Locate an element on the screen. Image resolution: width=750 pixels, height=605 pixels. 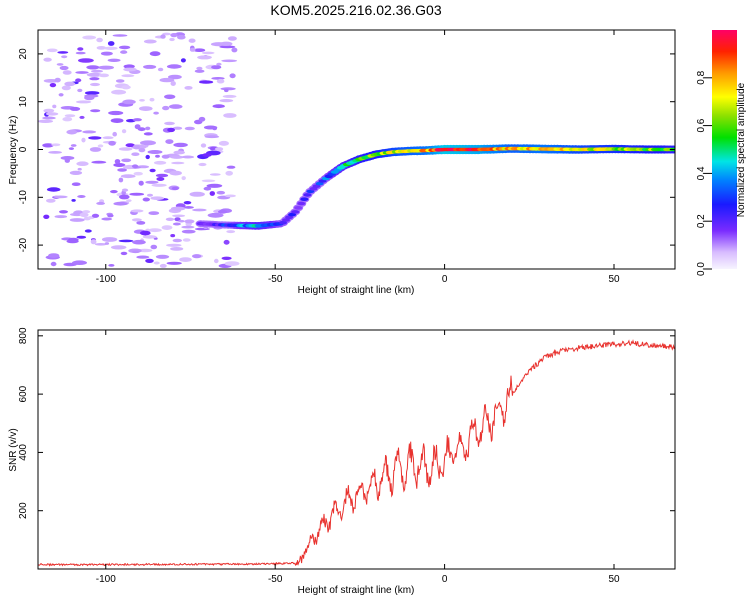
snr-x-tick-label: 0 is located at coordinates (445, 579).